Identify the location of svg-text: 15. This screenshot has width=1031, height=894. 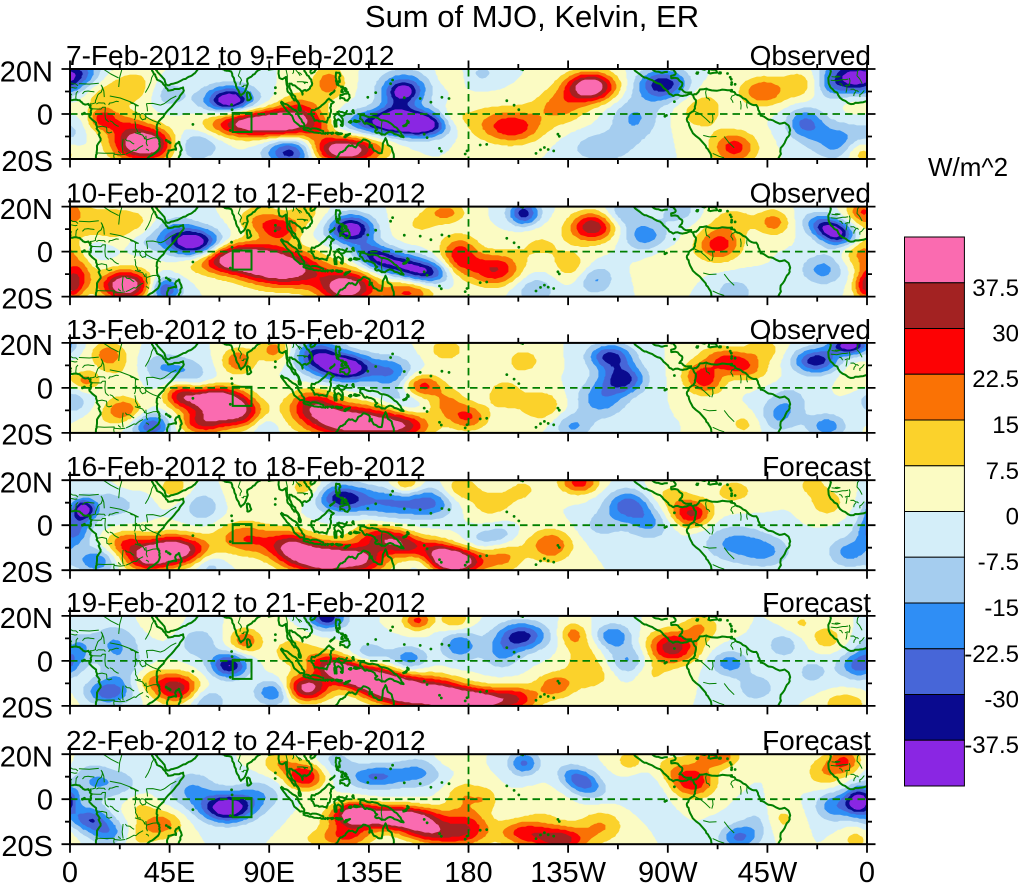
(1005, 425).